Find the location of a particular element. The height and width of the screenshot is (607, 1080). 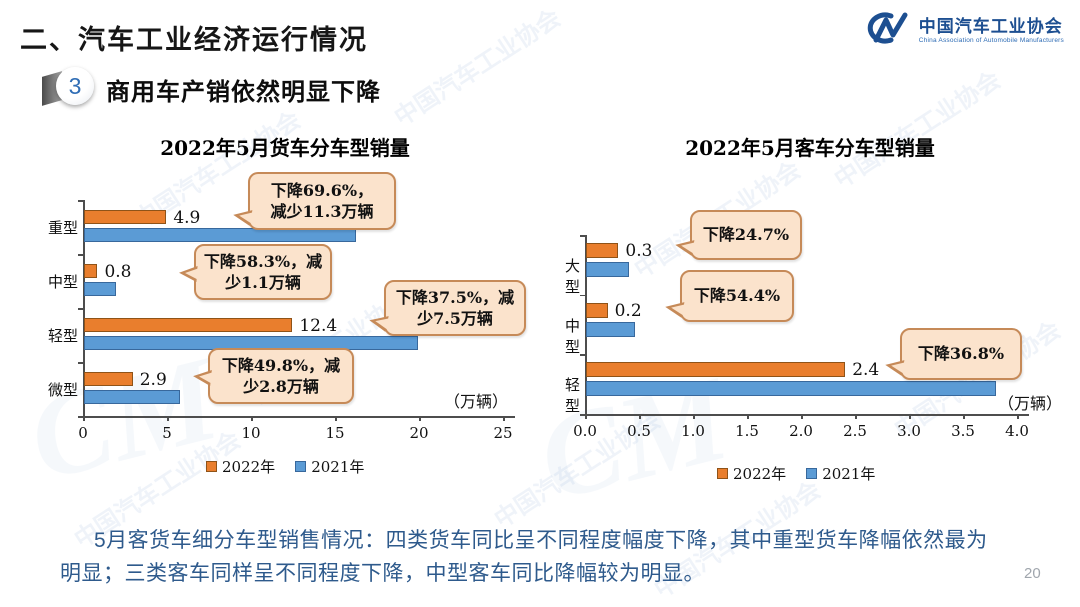

legend-item: 2022年 is located at coordinates (751, 473).